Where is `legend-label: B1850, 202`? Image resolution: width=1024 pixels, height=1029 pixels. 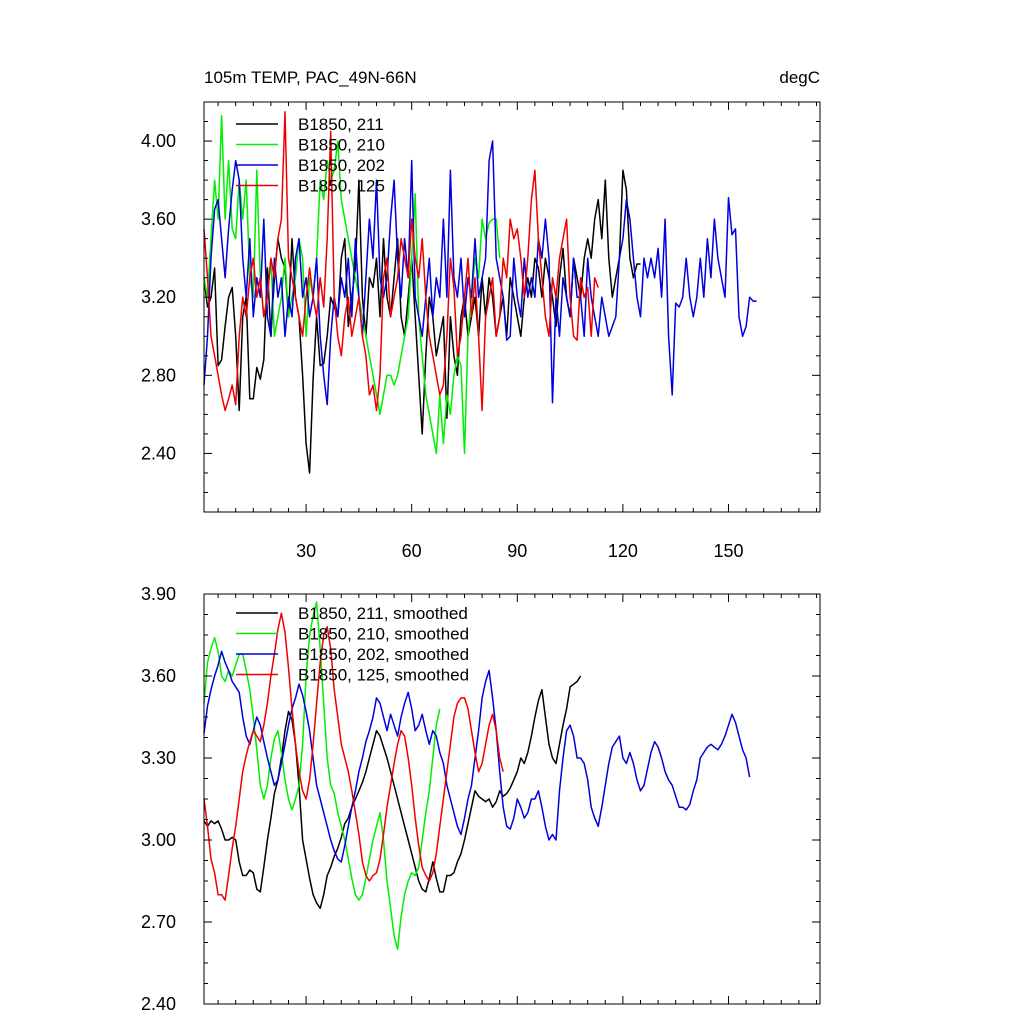
legend-label: B1850, 202 is located at coordinates (341, 165).